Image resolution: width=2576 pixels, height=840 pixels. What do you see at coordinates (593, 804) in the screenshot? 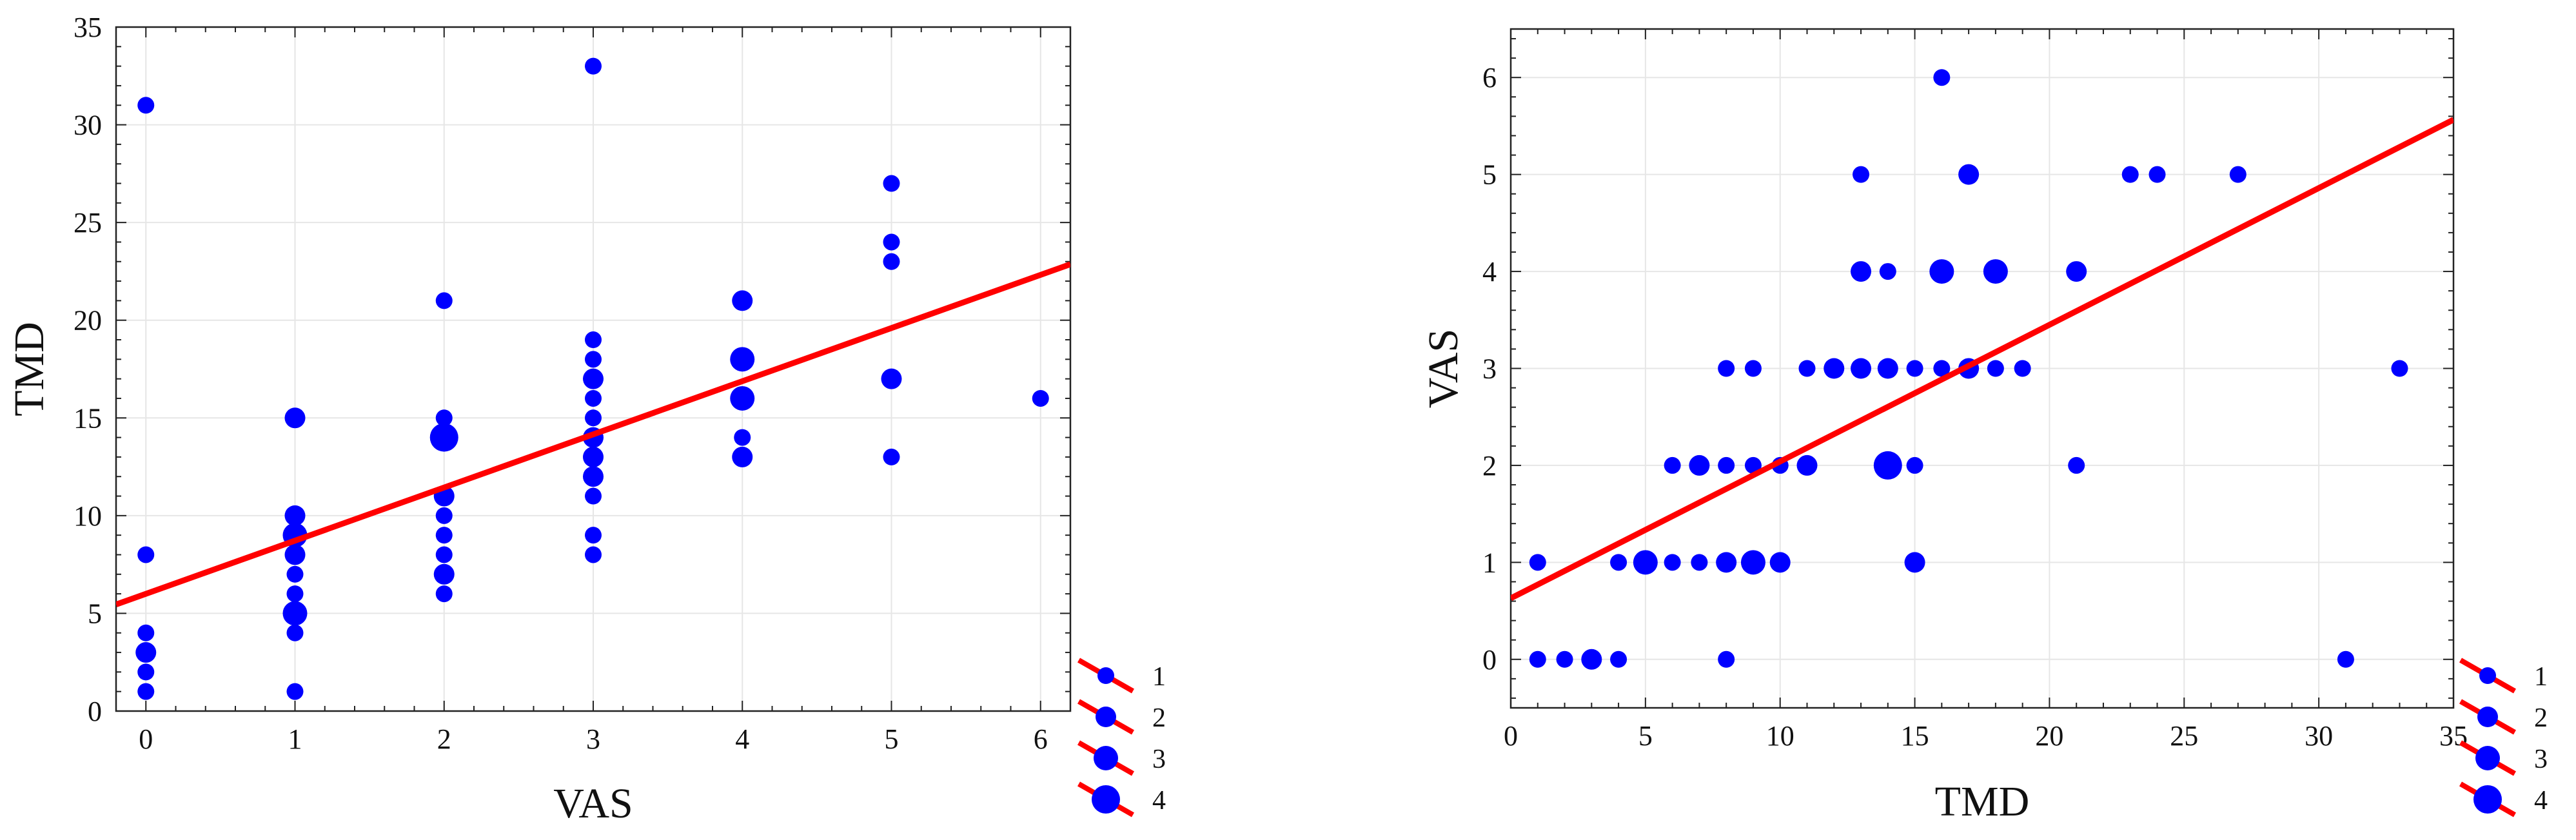
I see `x-axis-title: VAS` at bounding box center [593, 804].